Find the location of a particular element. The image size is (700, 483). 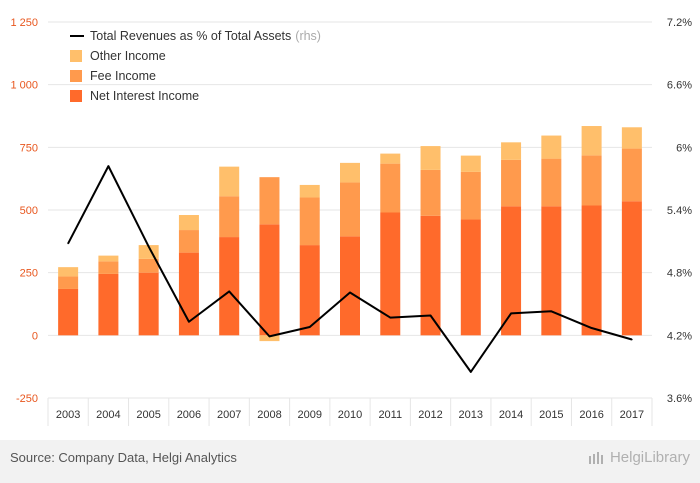

x-tick-label: 2011 is located at coordinates (390, 415).